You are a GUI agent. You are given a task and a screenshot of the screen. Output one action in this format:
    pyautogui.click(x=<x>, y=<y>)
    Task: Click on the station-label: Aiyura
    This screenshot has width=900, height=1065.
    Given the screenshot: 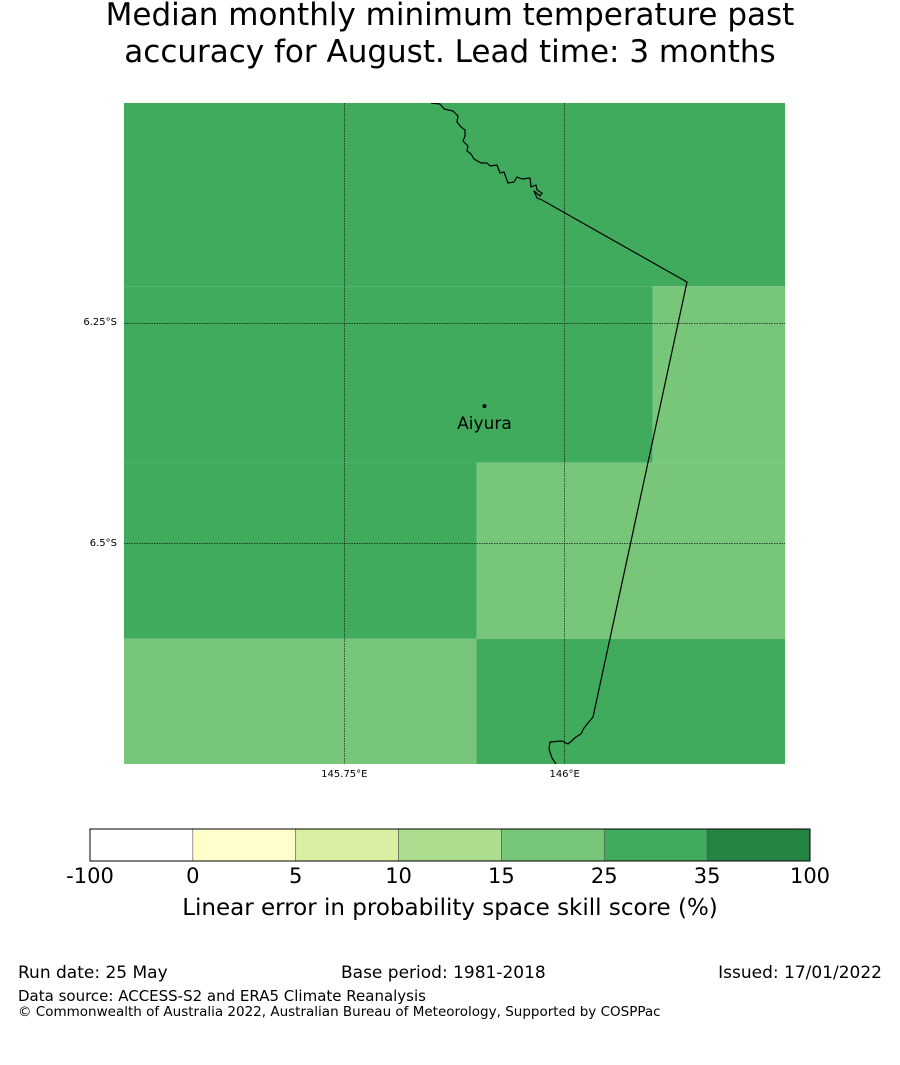 What is the action you would take?
    pyautogui.click(x=484, y=424)
    